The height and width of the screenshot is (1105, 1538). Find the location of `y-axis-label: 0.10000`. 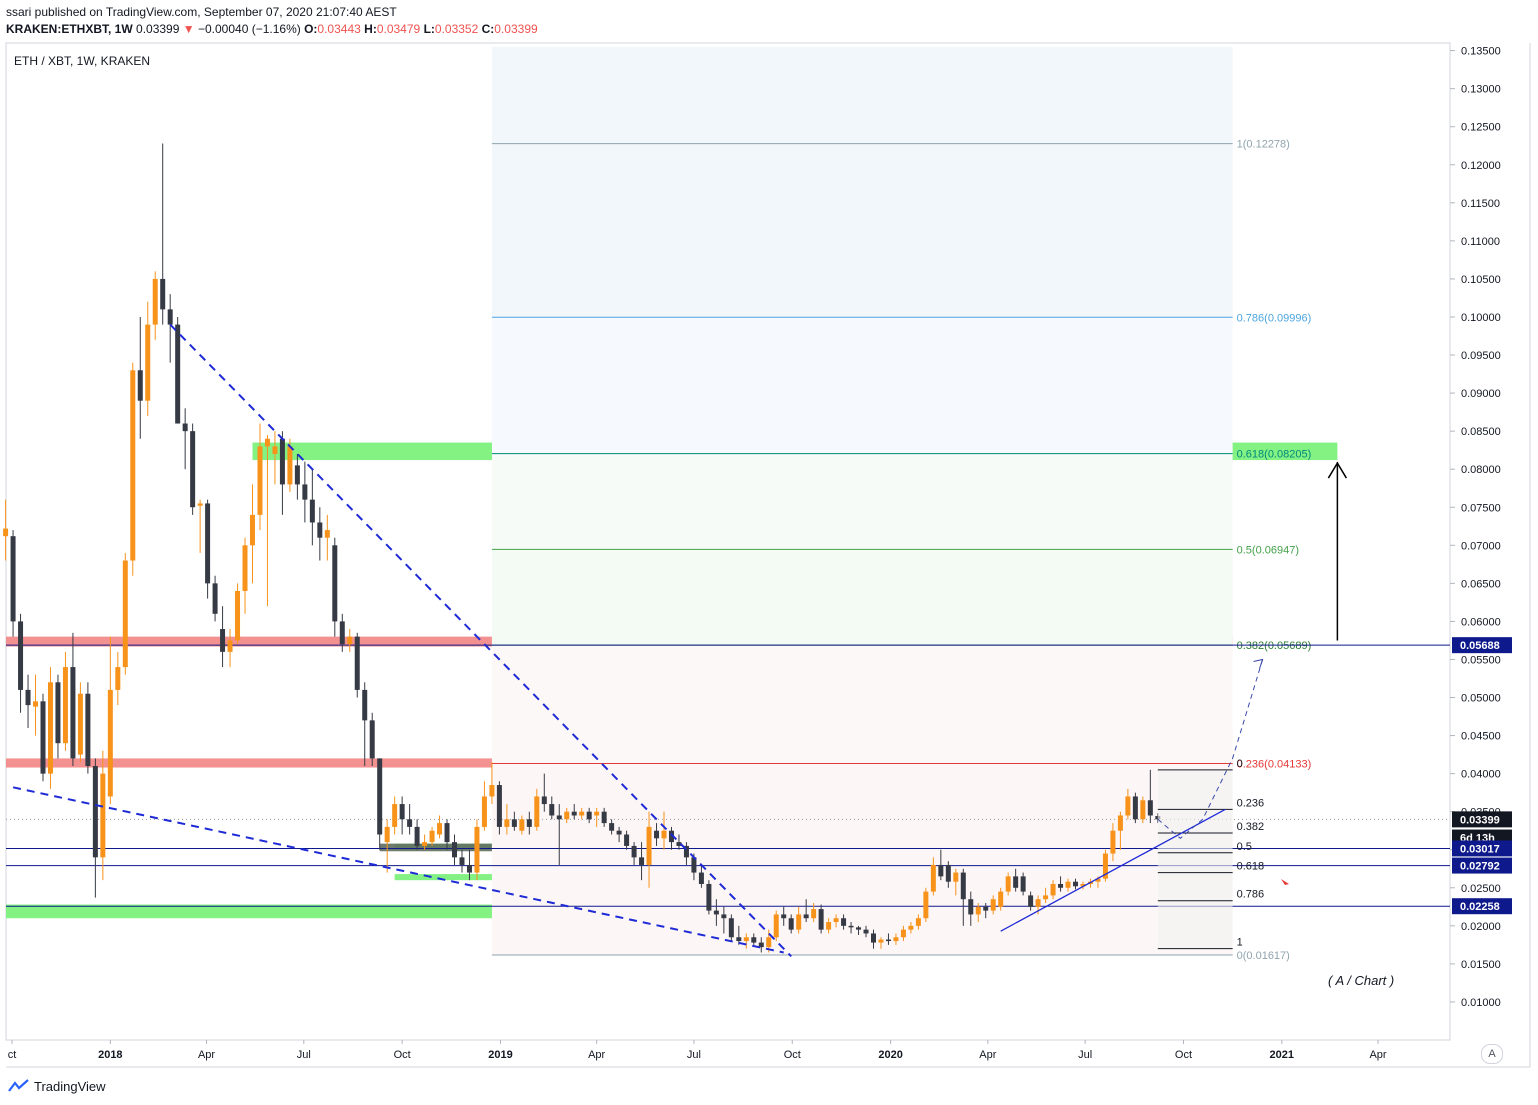

y-axis-label: 0.10000 is located at coordinates (1481, 318).